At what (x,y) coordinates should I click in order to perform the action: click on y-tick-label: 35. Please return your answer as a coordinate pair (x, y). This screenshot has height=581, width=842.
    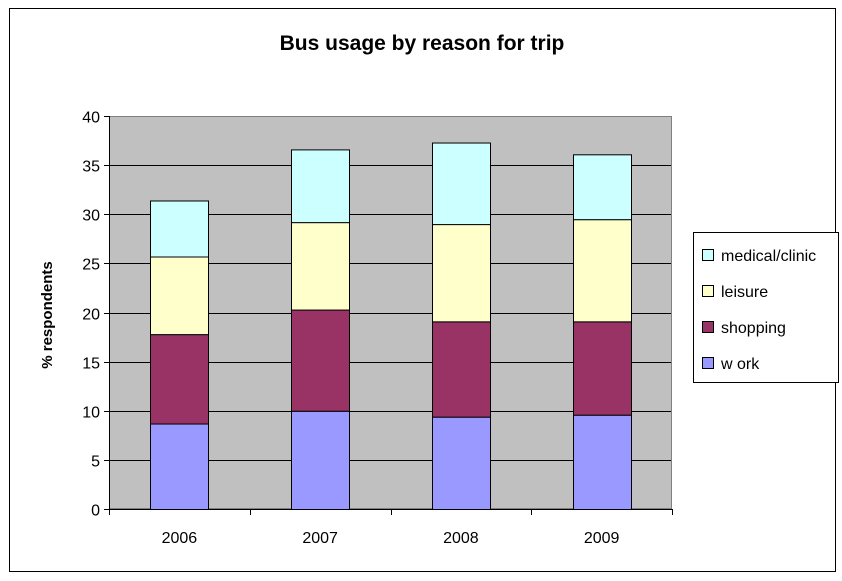
    Looking at the image, I should click on (91, 167).